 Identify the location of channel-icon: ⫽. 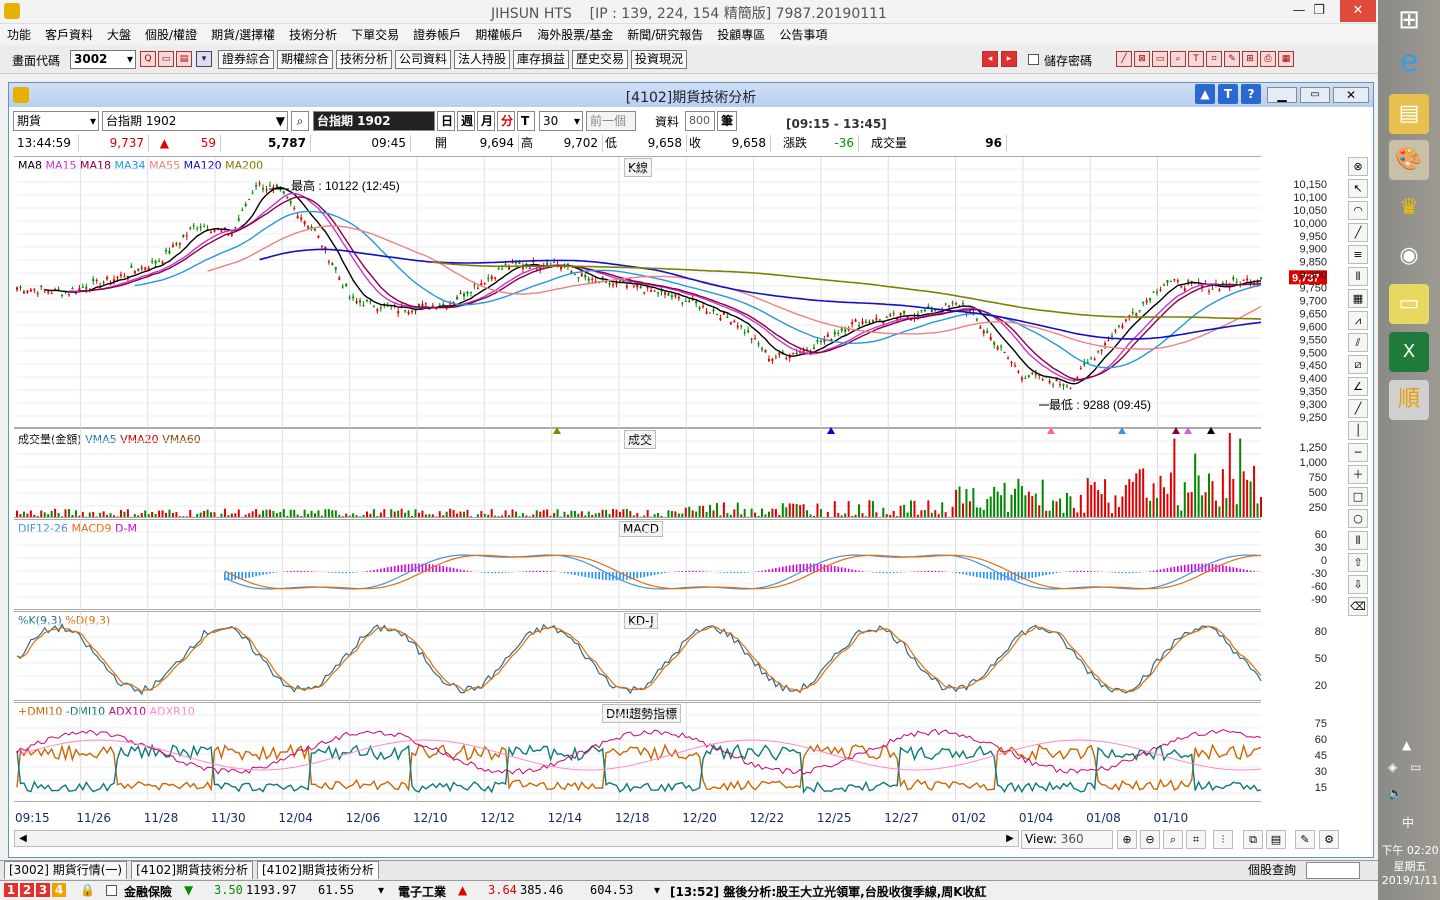
(1358, 342).